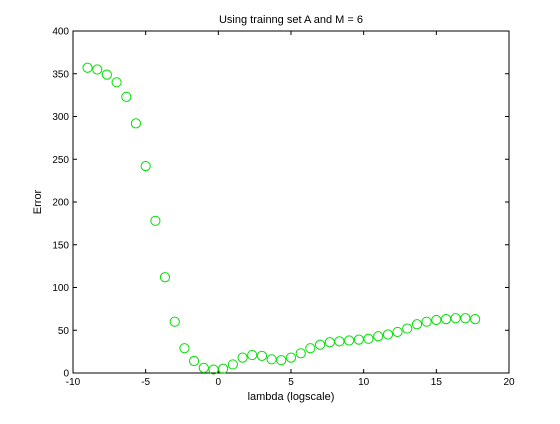  What do you see at coordinates (60, 160) in the screenshot?
I see `y-tick-label: 250` at bounding box center [60, 160].